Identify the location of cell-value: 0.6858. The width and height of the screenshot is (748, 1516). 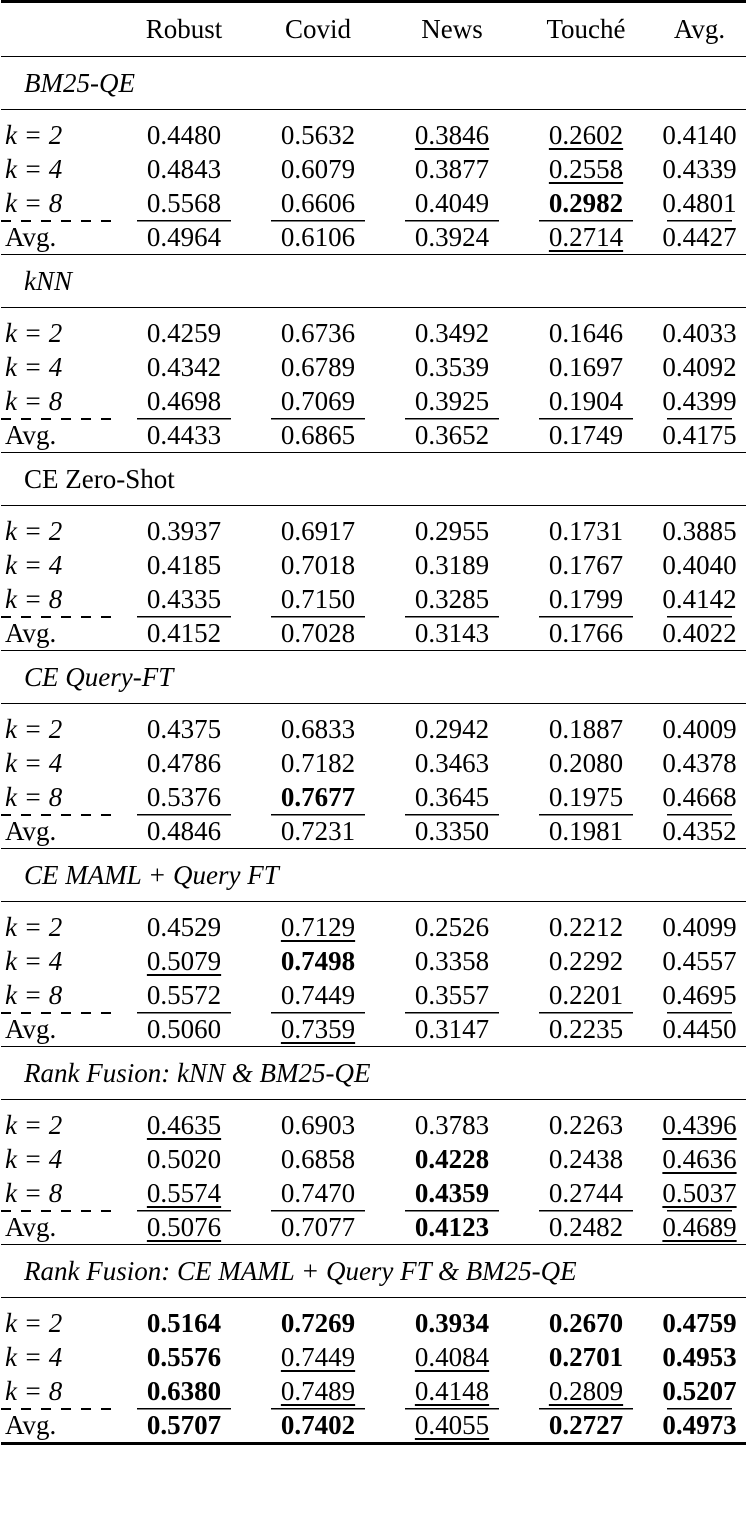
(318, 1159).